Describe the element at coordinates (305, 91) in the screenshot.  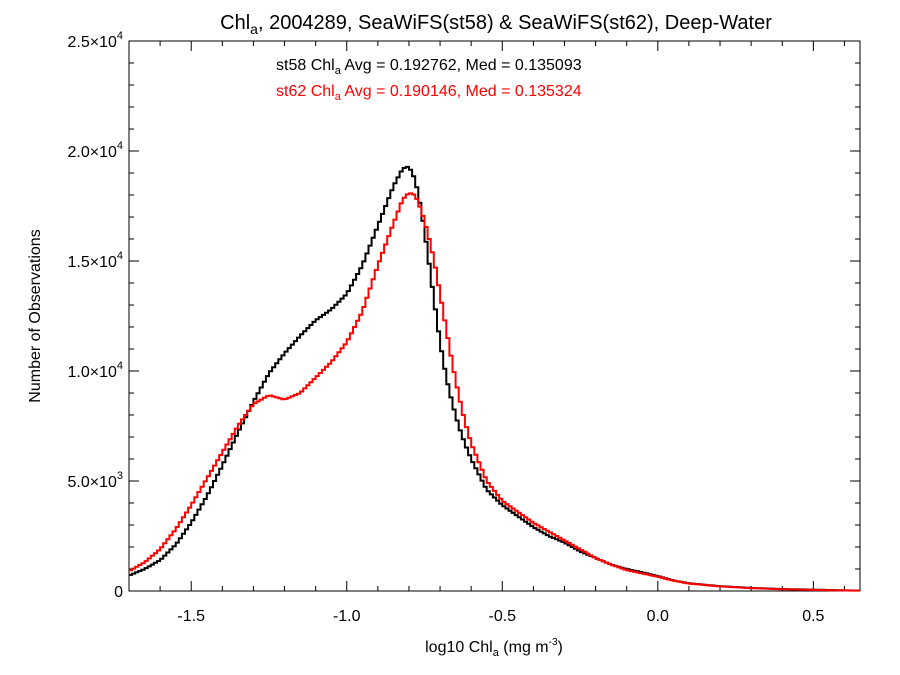
I see `annotation-st62-prefix: st62 Chl` at that location.